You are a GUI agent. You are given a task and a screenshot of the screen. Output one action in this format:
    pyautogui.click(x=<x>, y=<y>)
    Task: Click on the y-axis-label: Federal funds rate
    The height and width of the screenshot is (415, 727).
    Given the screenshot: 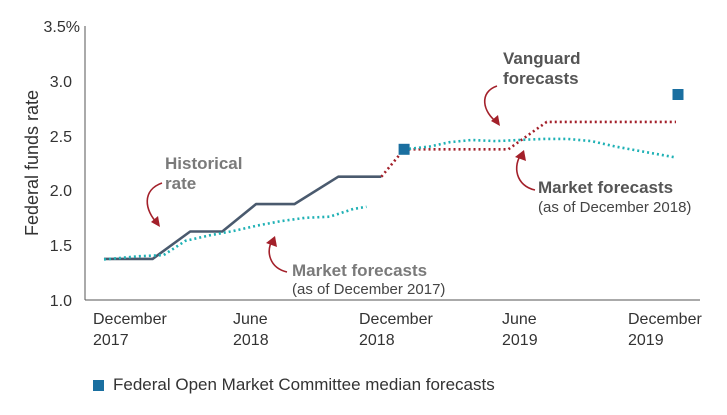 What is the action you would take?
    pyautogui.click(x=32, y=163)
    